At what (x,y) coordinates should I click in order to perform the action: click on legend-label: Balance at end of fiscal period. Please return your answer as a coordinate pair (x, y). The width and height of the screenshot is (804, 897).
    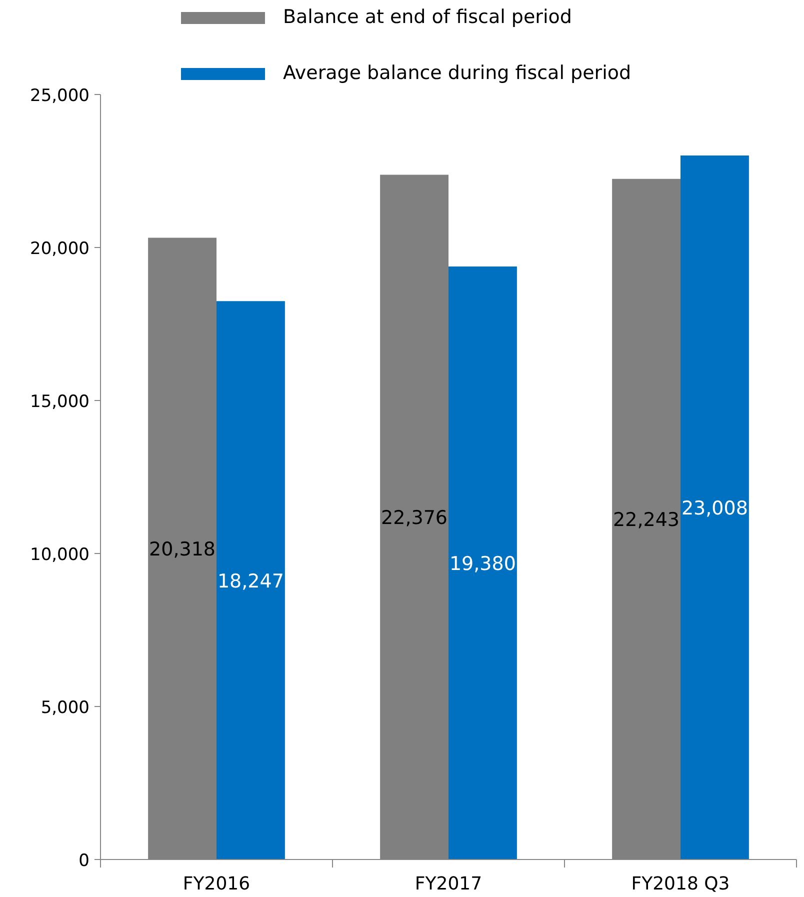
    Looking at the image, I should click on (427, 17).